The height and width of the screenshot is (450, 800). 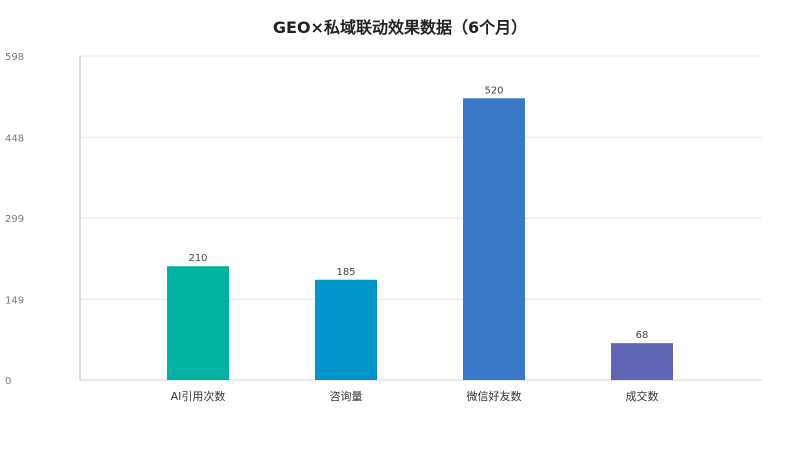 What do you see at coordinates (8, 381) in the screenshot?
I see `y-tick-label: 0` at bounding box center [8, 381].